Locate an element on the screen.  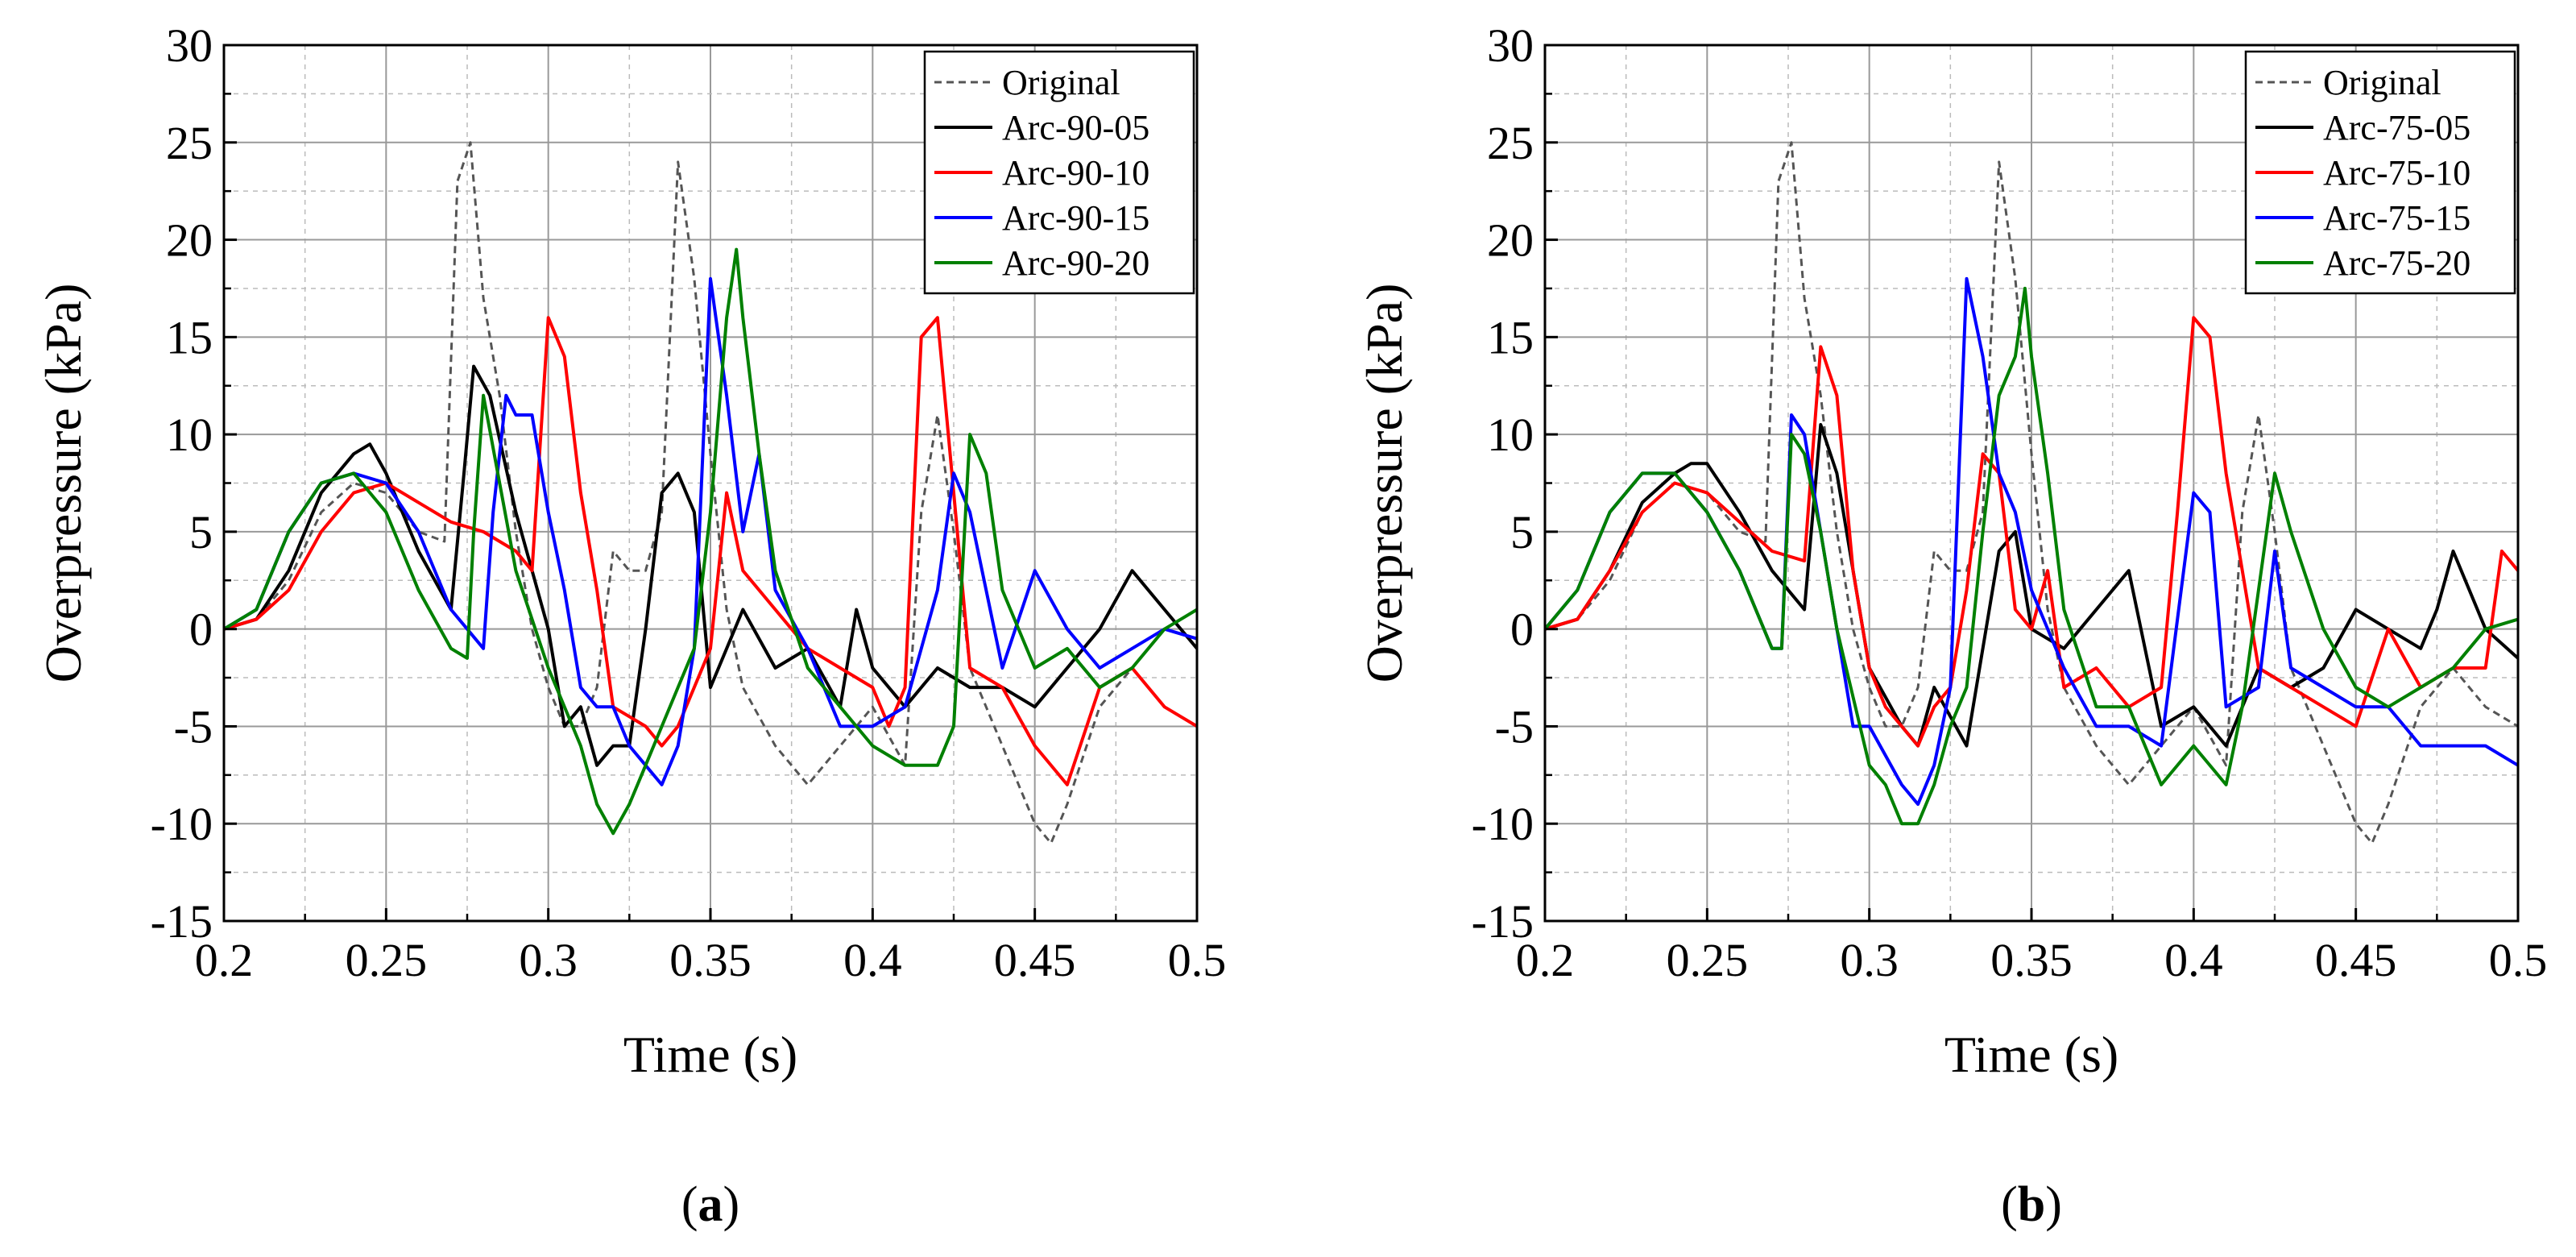
legend-label: Arc-75-20 is located at coordinates (2396, 263).